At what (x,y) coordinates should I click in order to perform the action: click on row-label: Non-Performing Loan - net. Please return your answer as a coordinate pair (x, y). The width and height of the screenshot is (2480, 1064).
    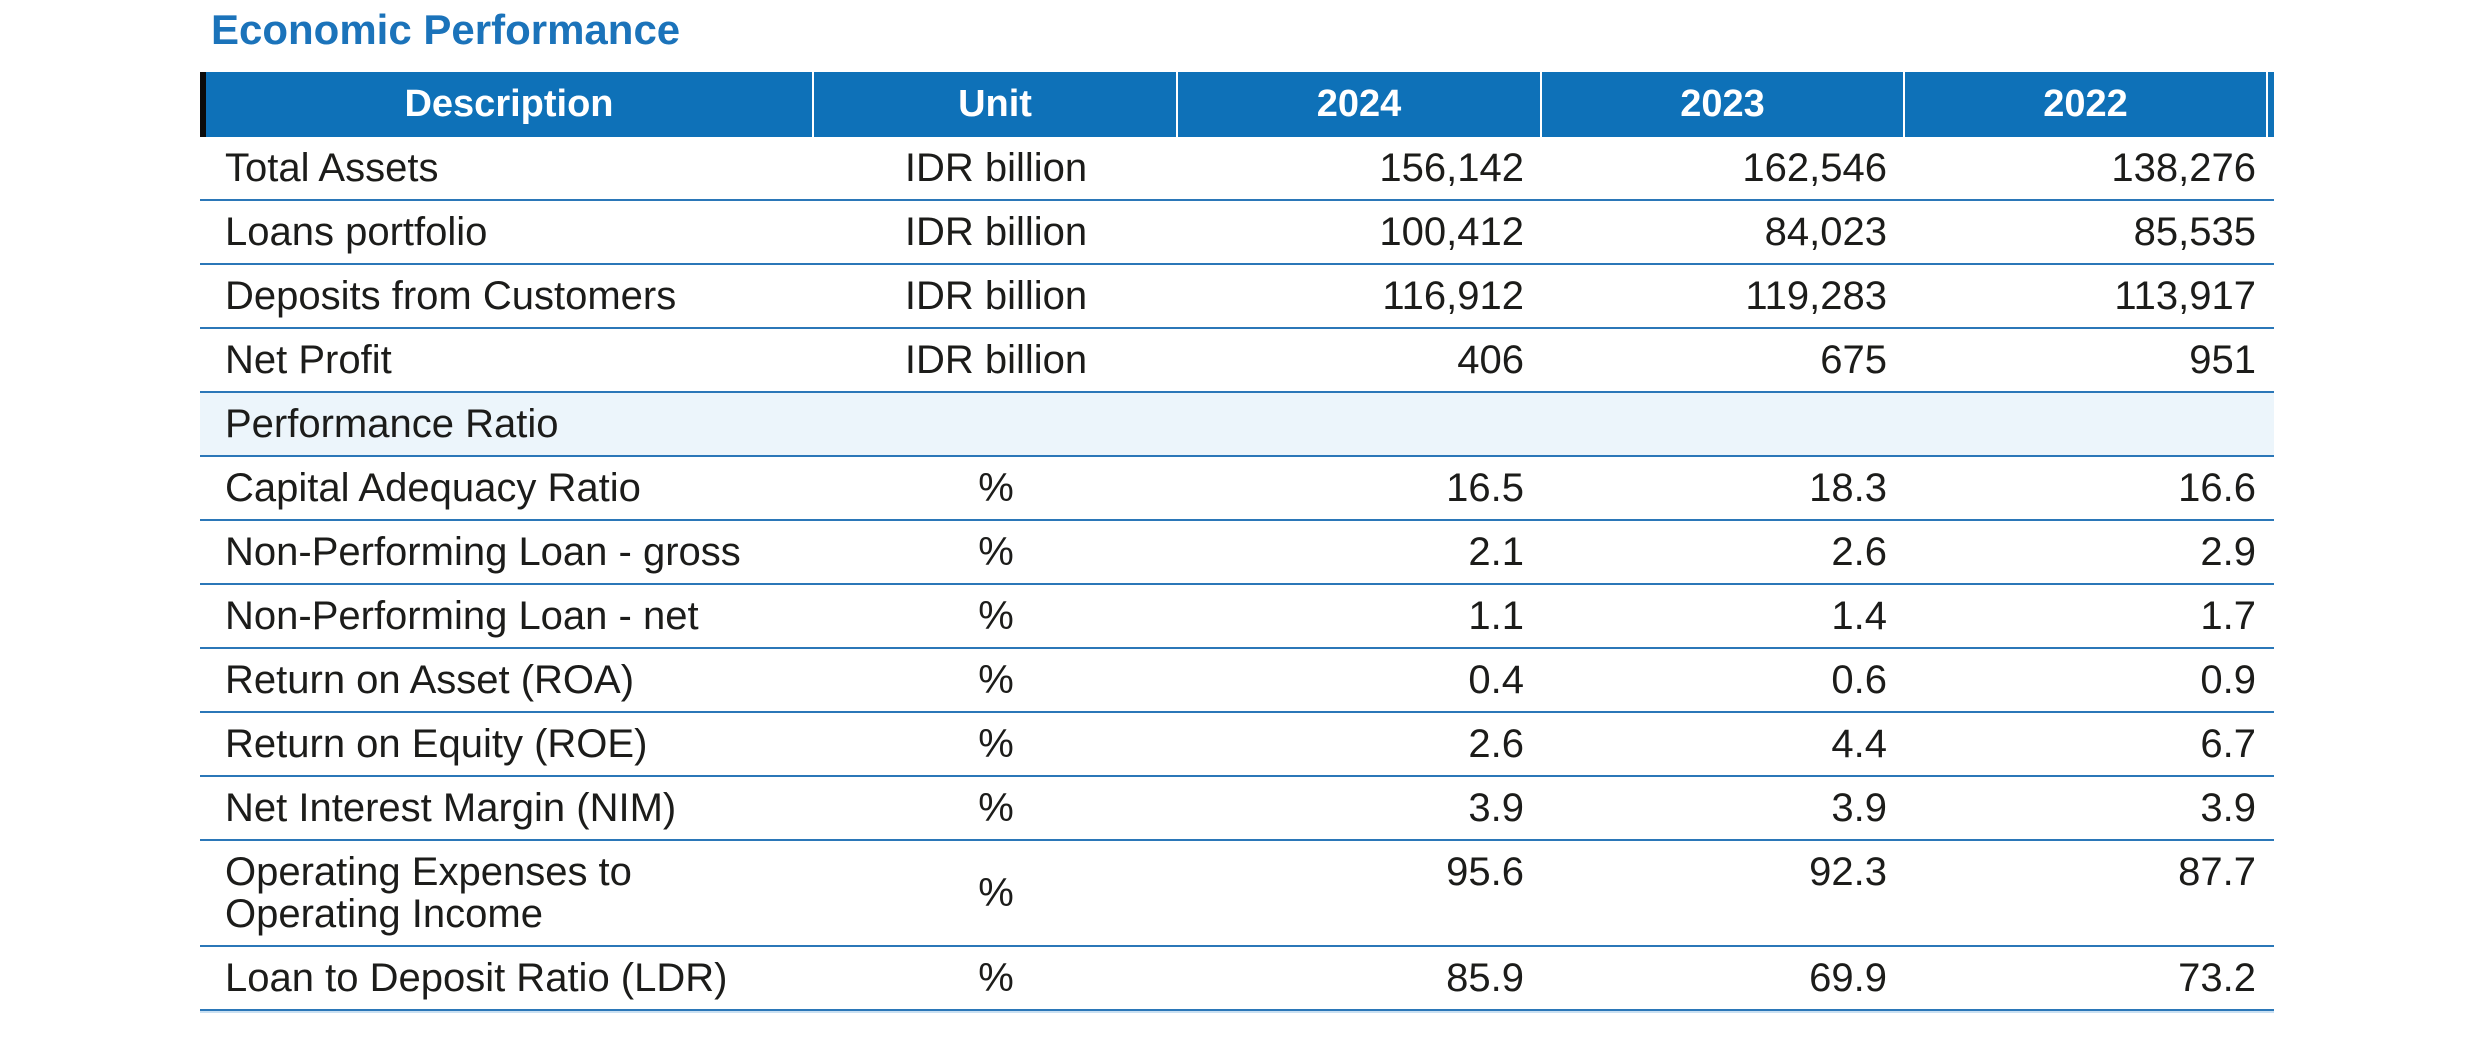
    Looking at the image, I should click on (462, 616).